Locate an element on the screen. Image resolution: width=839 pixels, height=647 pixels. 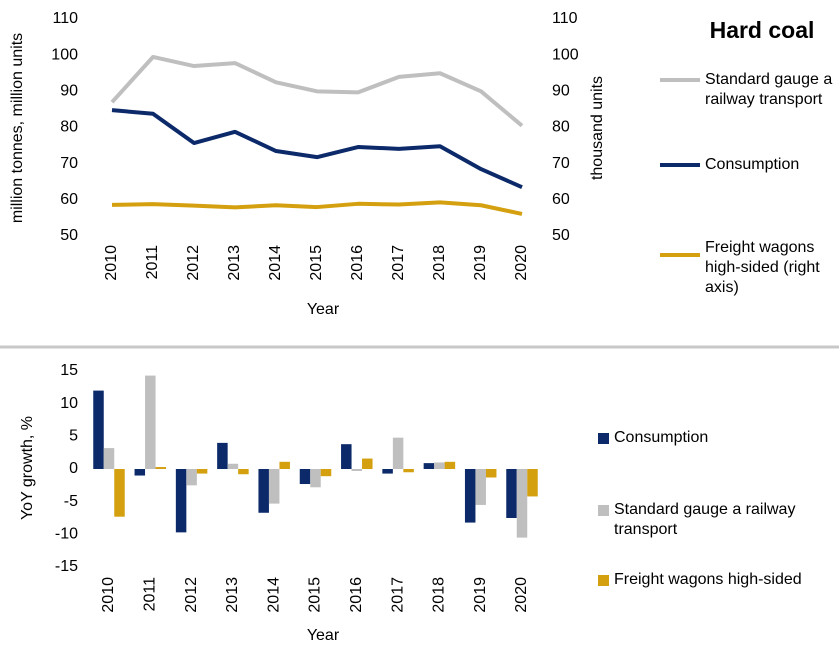
y2-tick-label: 110 is located at coordinates (565, 18).